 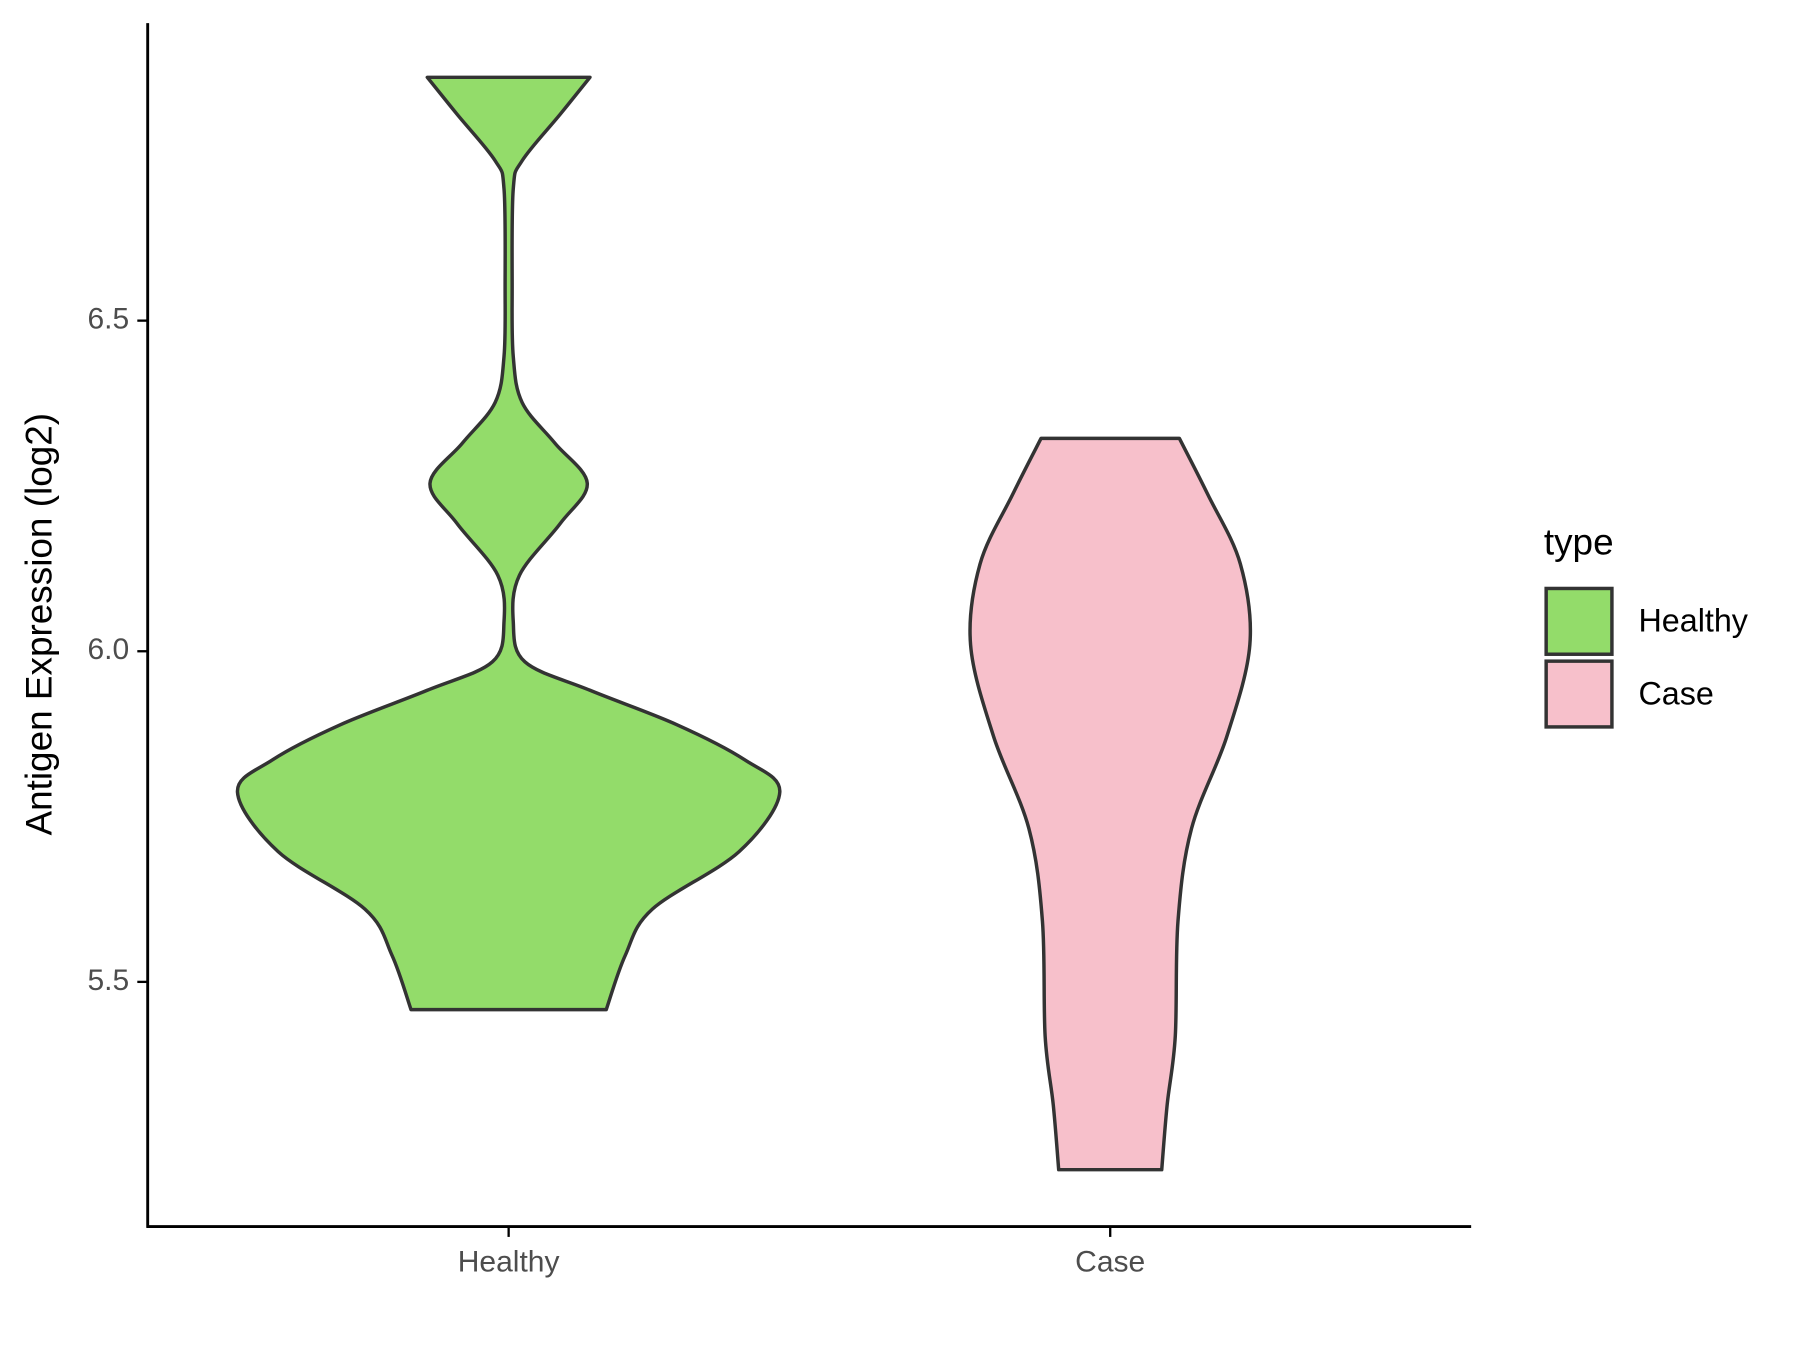 What do you see at coordinates (1579, 541) in the screenshot?
I see `legend-title: type` at bounding box center [1579, 541].